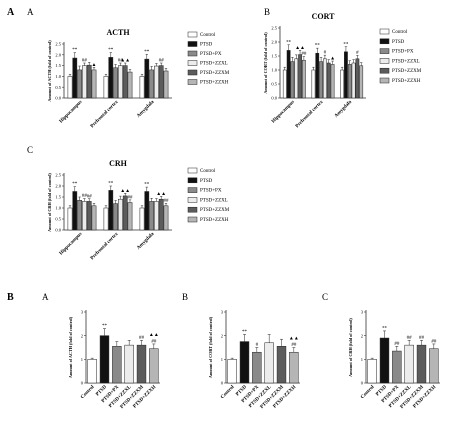 This screenshot has height=426, width=474. Describe the element at coordinates (58, 175) in the screenshot. I see `y-tick-label: 2.5` at that location.